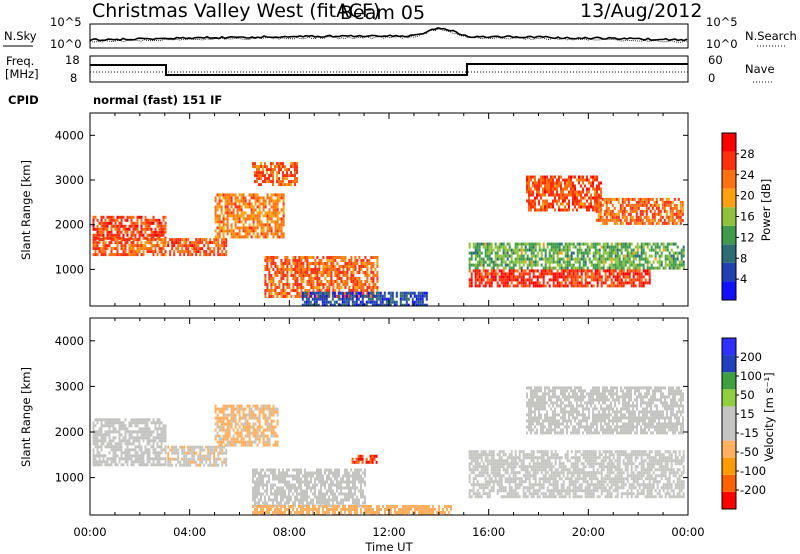 Image resolution: width=800 pixels, height=554 pixels. I want to click on xtick-label: 20:00, so click(588, 532).